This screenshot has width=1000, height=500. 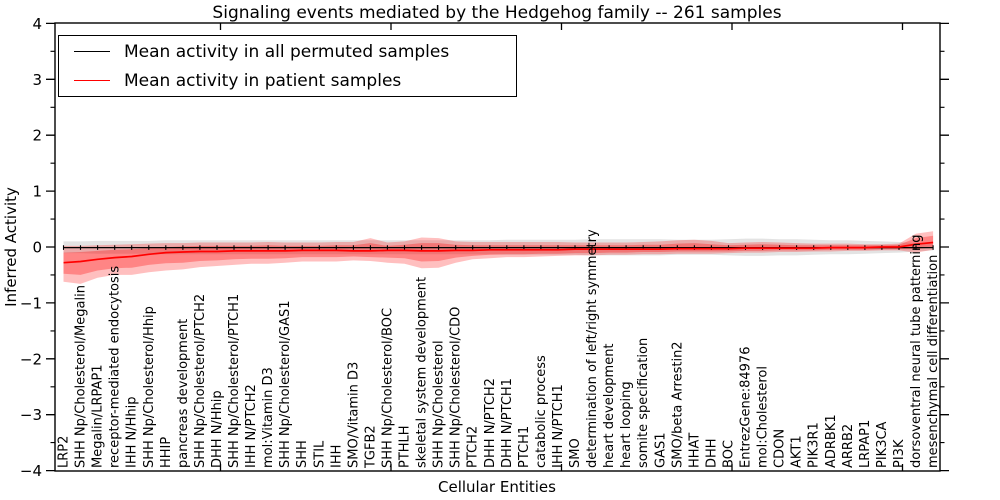 I want to click on x-tick-label: SHH Np/Cholesterol, so click(x=439, y=404).